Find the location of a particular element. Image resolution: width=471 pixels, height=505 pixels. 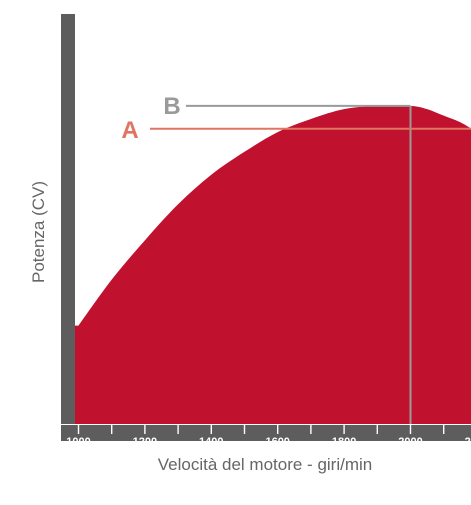

x-tick-label: 1600 is located at coordinates (277, 442).